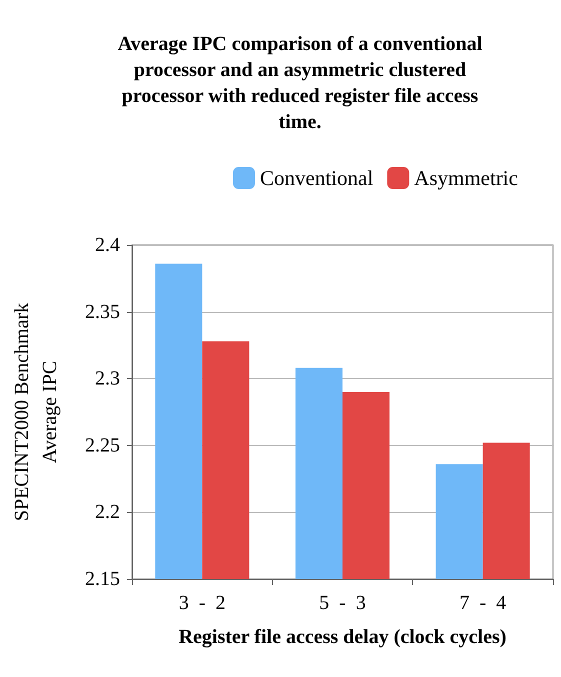  What do you see at coordinates (342, 603) in the screenshot?
I see `x-tick-label: 5 - 3` at bounding box center [342, 603].